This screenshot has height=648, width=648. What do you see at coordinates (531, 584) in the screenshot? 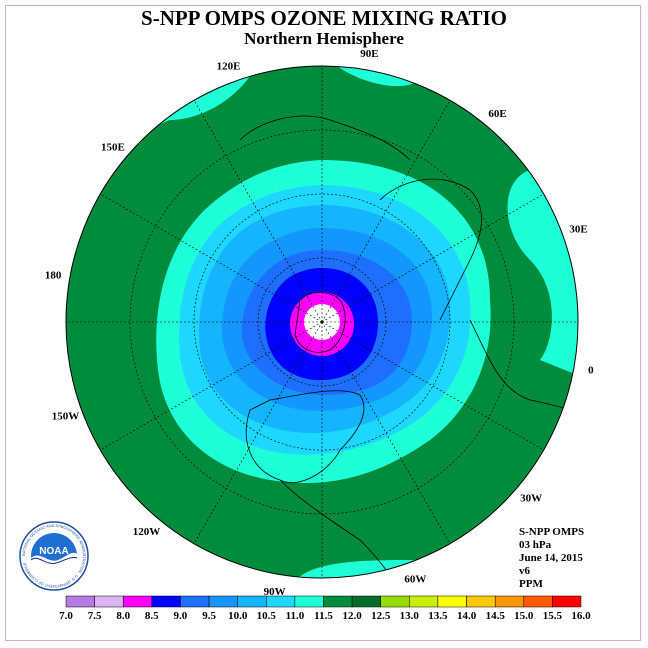
I see `info-units: PPM` at bounding box center [531, 584].